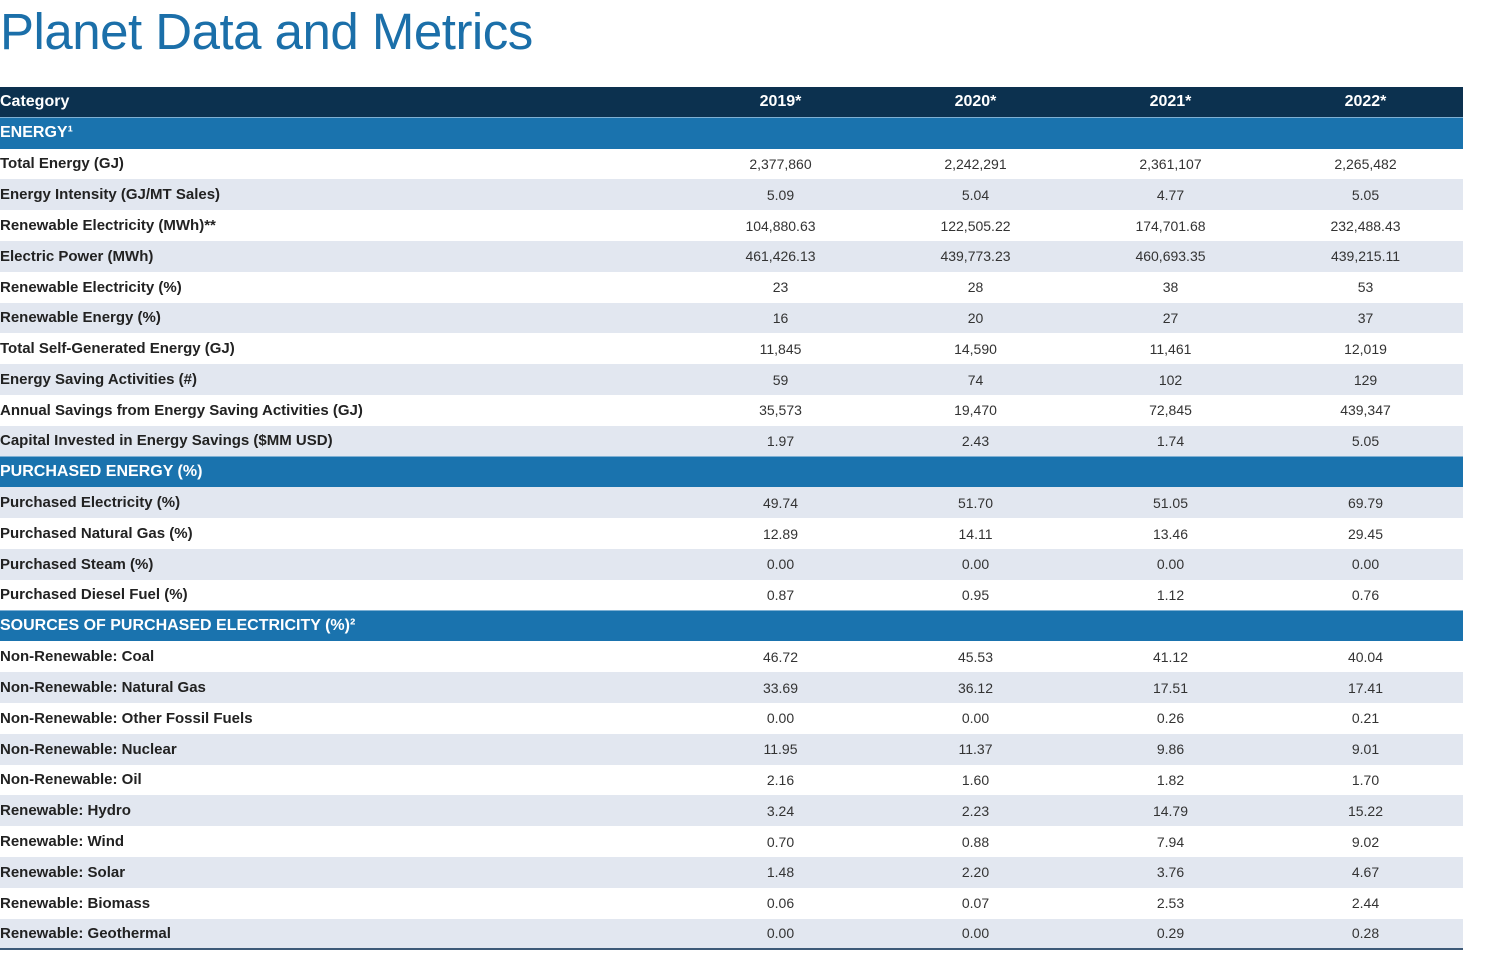 The image size is (1492, 971). What do you see at coordinates (341, 318) in the screenshot?
I see `row-label: Renewable Energy (%)` at bounding box center [341, 318].